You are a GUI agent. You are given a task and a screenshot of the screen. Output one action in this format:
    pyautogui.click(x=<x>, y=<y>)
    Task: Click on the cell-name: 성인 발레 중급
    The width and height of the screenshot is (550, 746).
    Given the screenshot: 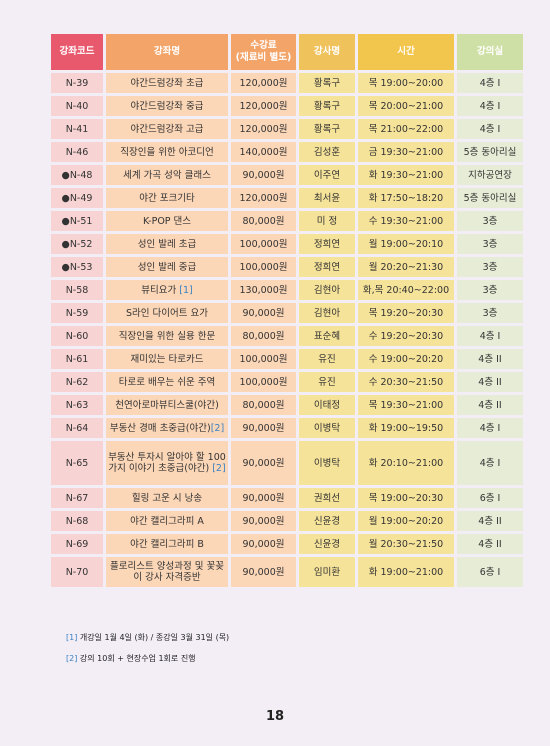 What is the action you would take?
    pyautogui.click(x=167, y=267)
    